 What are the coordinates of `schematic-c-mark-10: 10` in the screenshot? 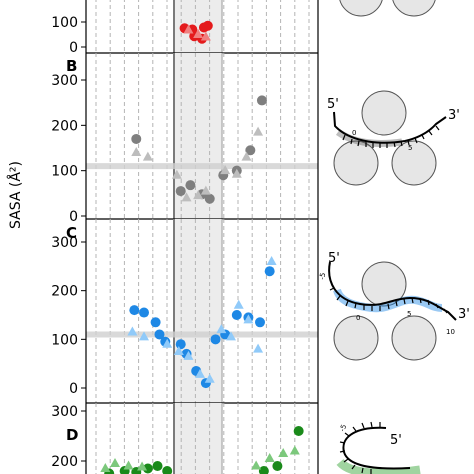 It's located at (450, 332).